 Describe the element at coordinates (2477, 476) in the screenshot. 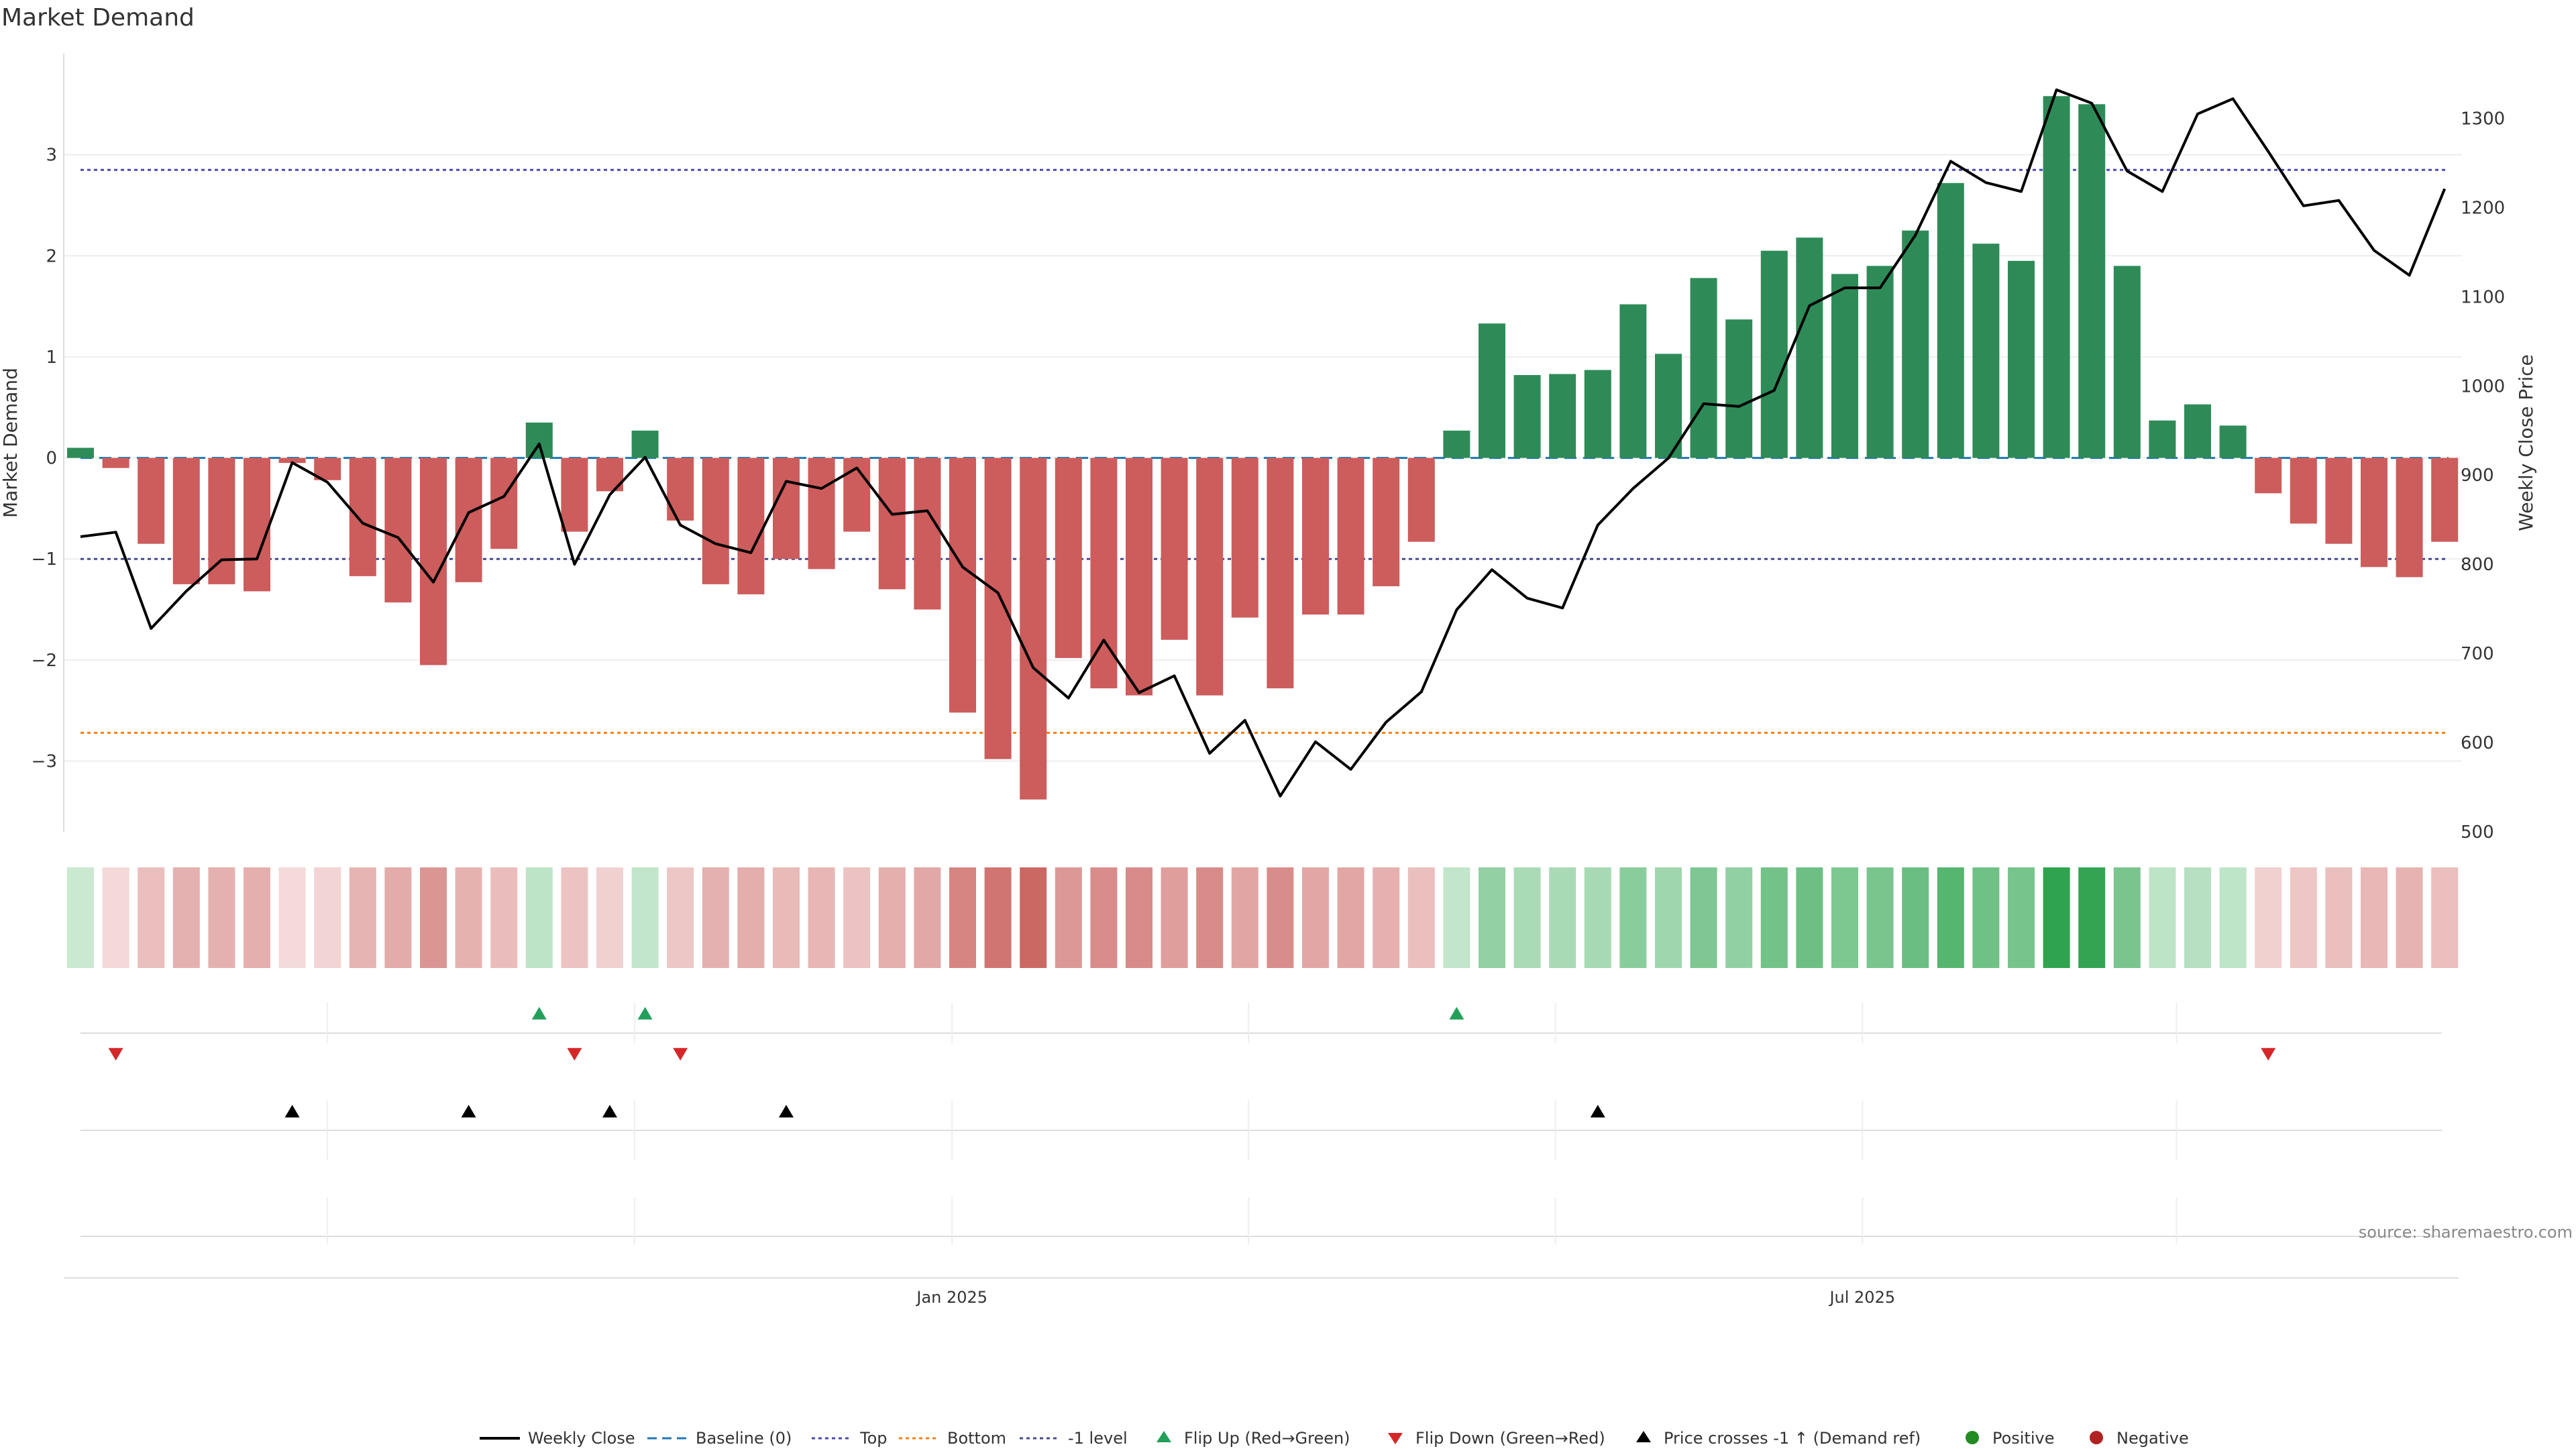

I see `y2-tick-label: 900` at that location.